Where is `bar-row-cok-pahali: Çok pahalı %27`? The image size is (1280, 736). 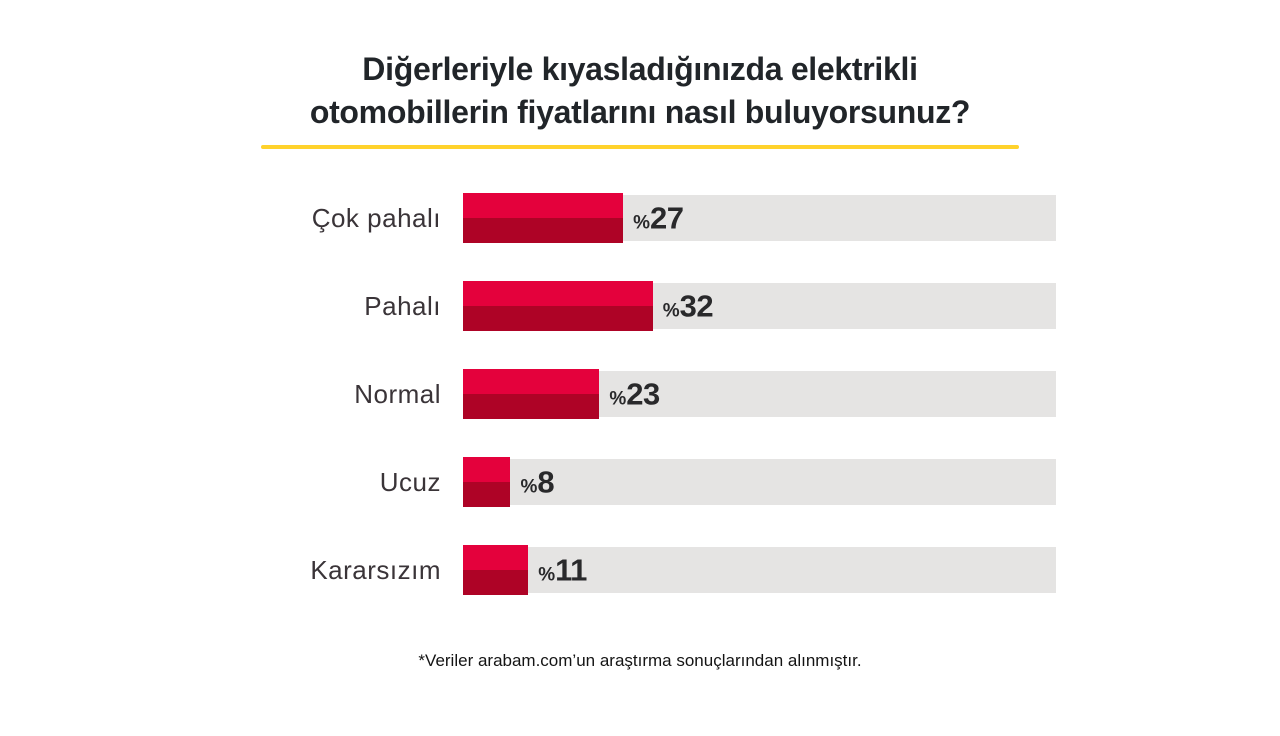 bar-row-cok-pahali: Çok pahalı %27 is located at coordinates (678, 218).